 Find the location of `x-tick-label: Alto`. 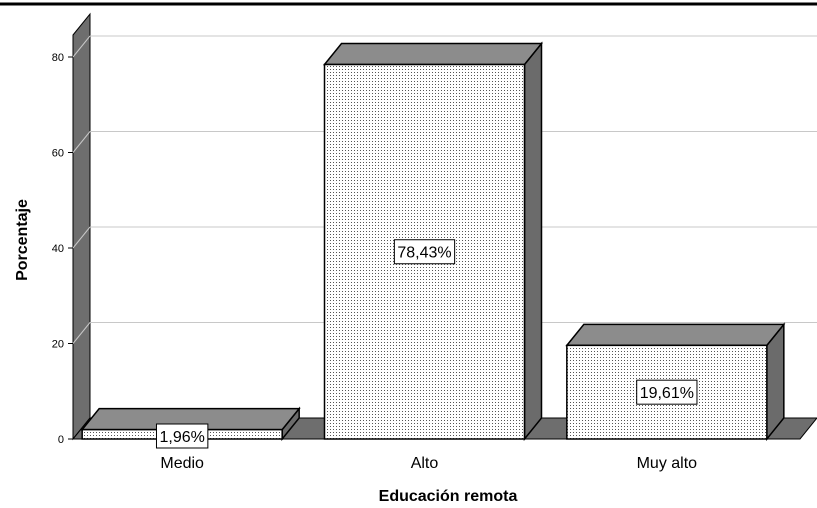

x-tick-label: Alto is located at coordinates (425, 463).